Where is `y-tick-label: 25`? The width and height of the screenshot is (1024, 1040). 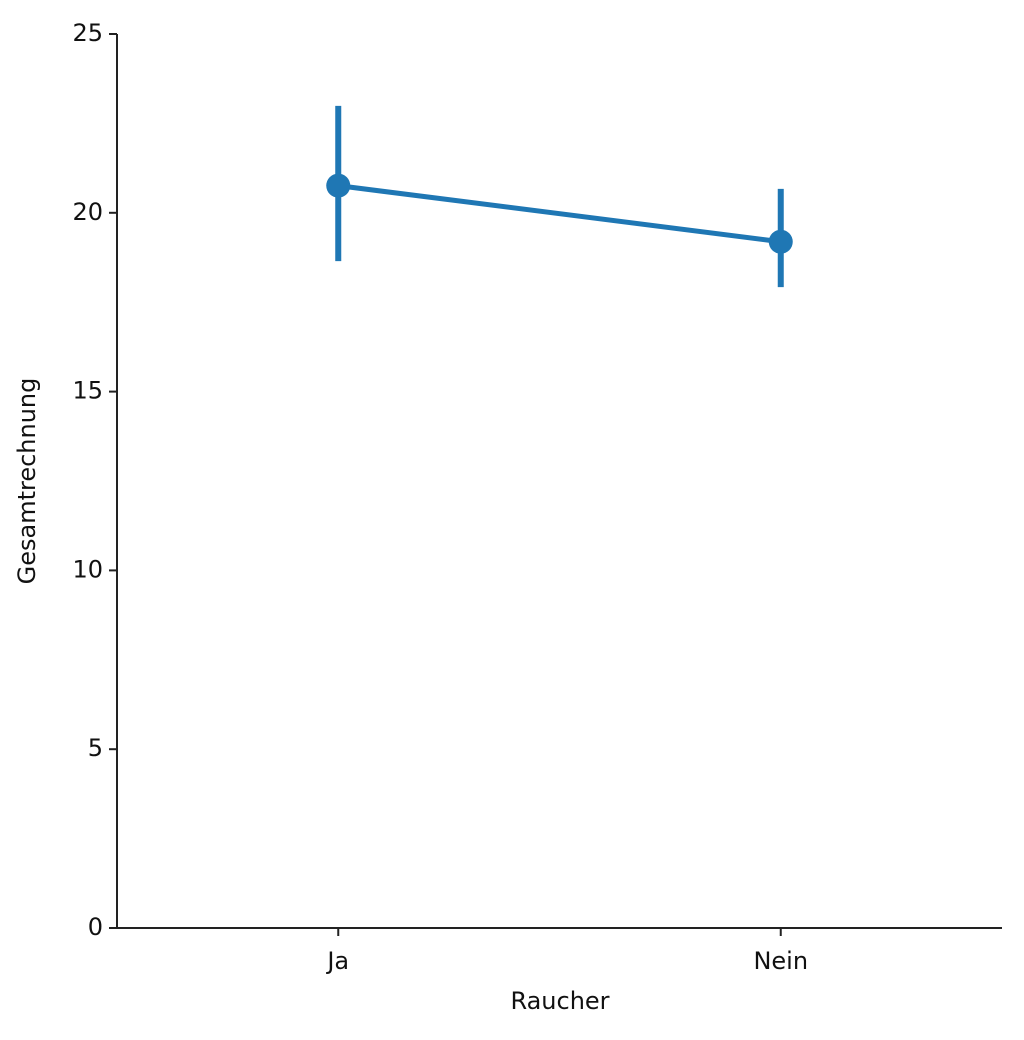 y-tick-label: 25 is located at coordinates (87, 33).